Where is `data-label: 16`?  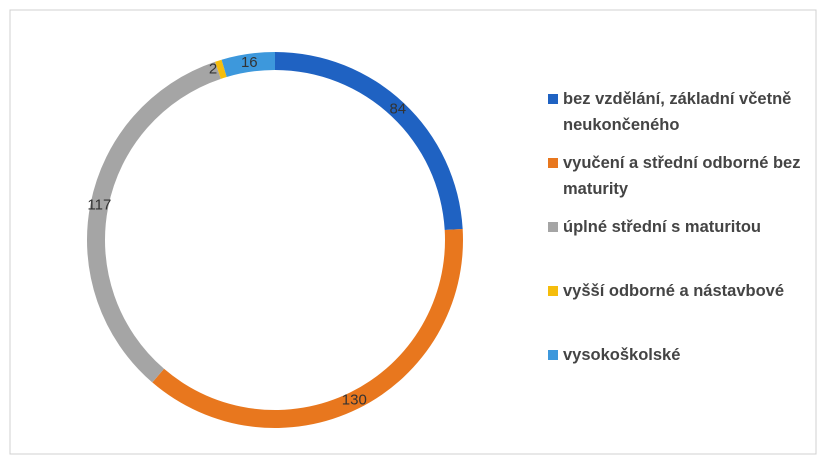 data-label: 16 is located at coordinates (249, 62).